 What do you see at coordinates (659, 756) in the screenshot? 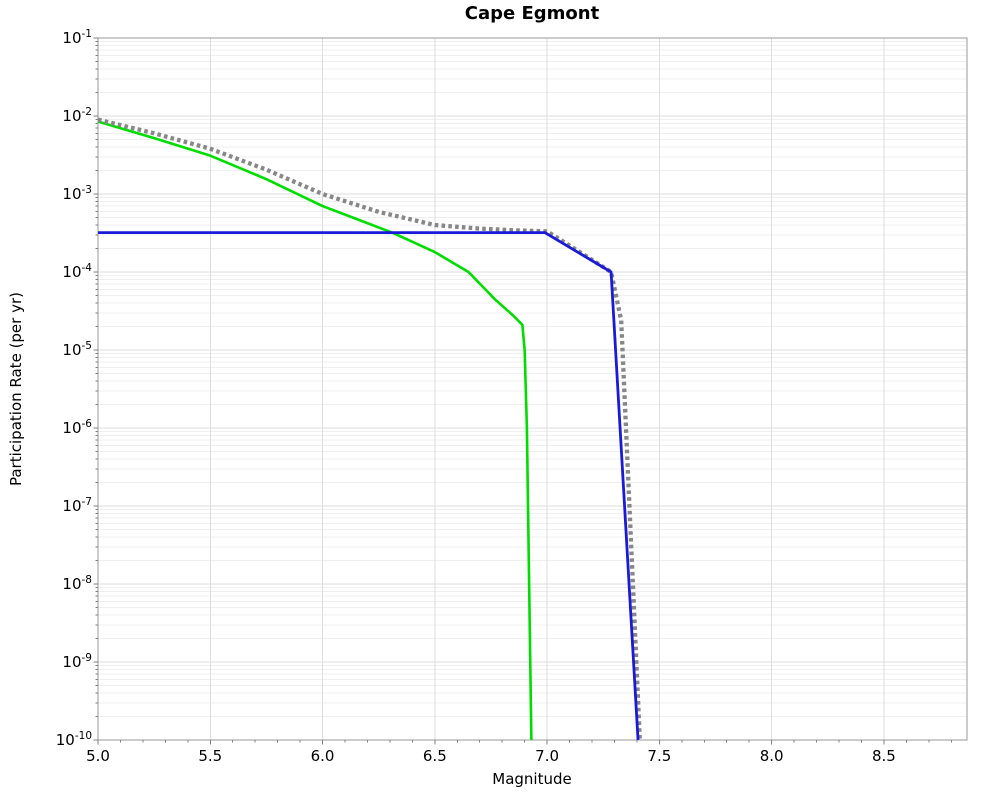
I see `x-tick-label: 7.5` at bounding box center [659, 756].